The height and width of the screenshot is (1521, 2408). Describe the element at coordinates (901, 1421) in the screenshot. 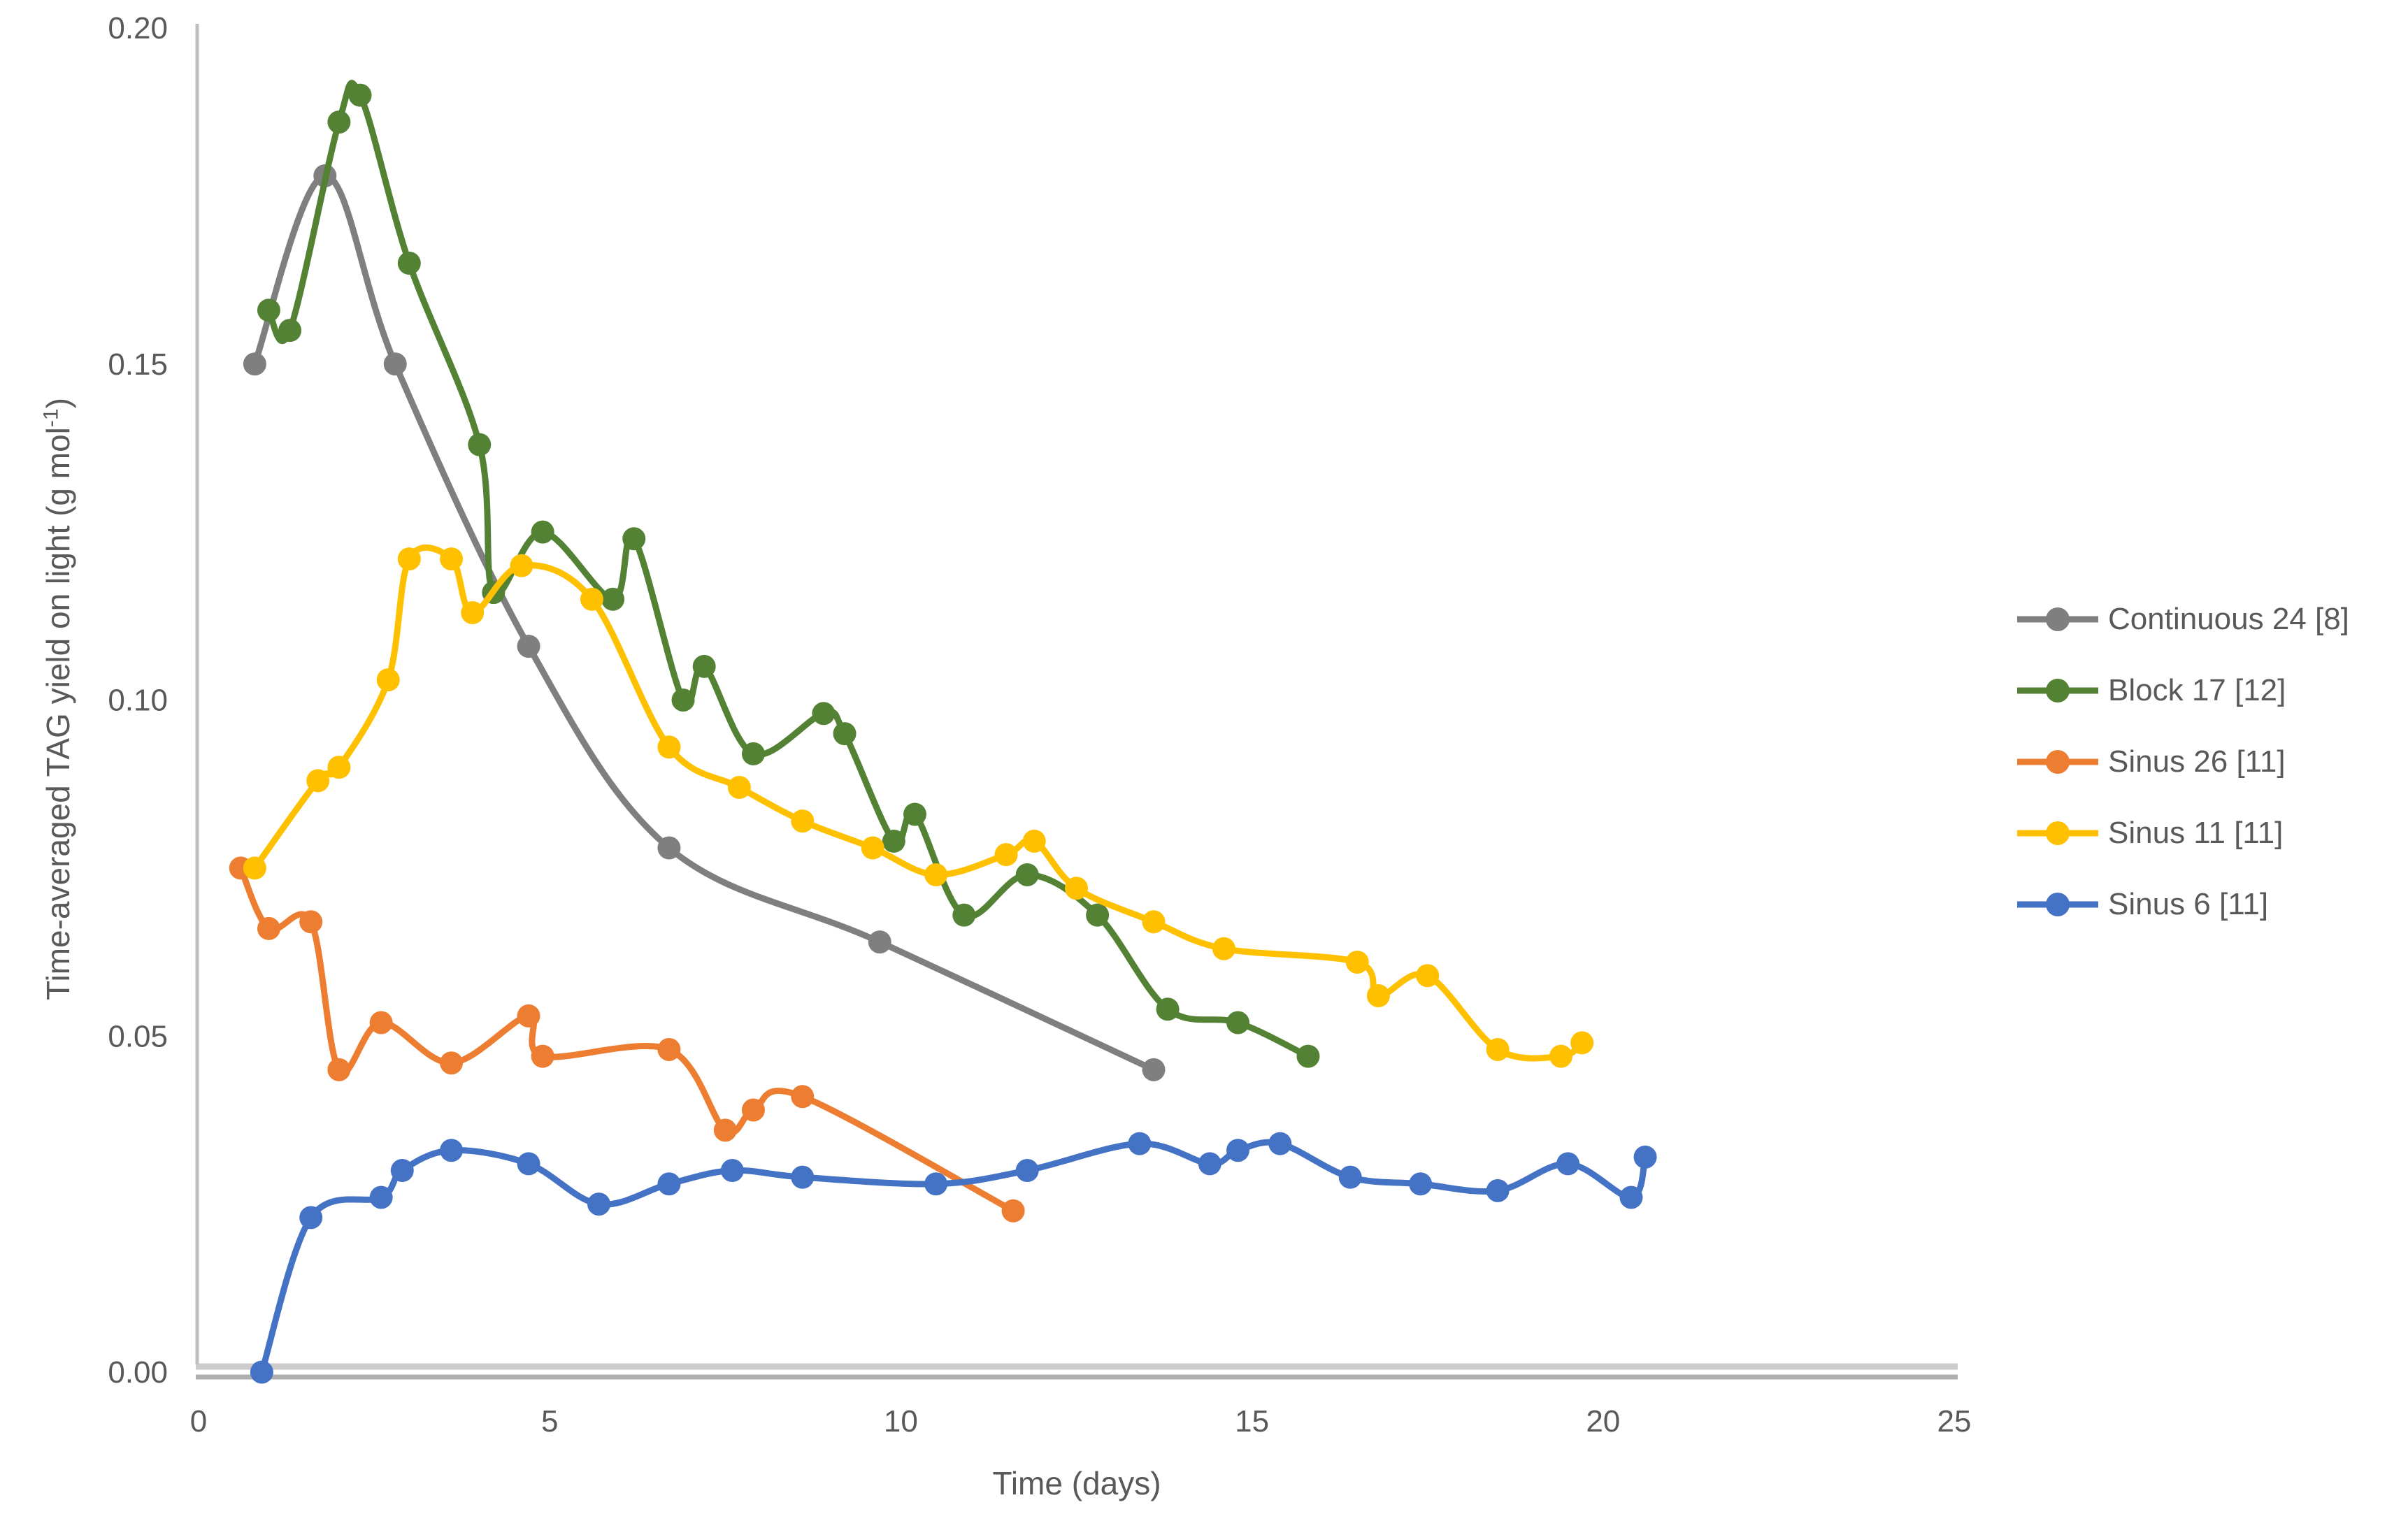

I see `x-tick-label: 10` at that location.